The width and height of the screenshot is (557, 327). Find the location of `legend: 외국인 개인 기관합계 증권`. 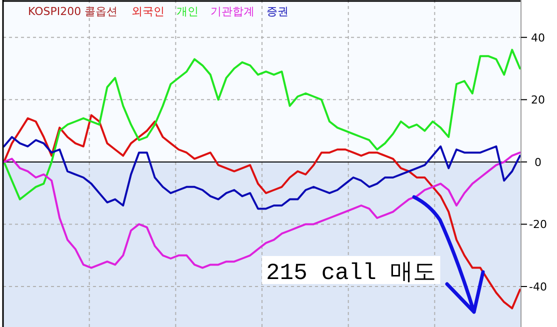

legend: 외국인 개인 기관합계 증권 is located at coordinates (210, 11).